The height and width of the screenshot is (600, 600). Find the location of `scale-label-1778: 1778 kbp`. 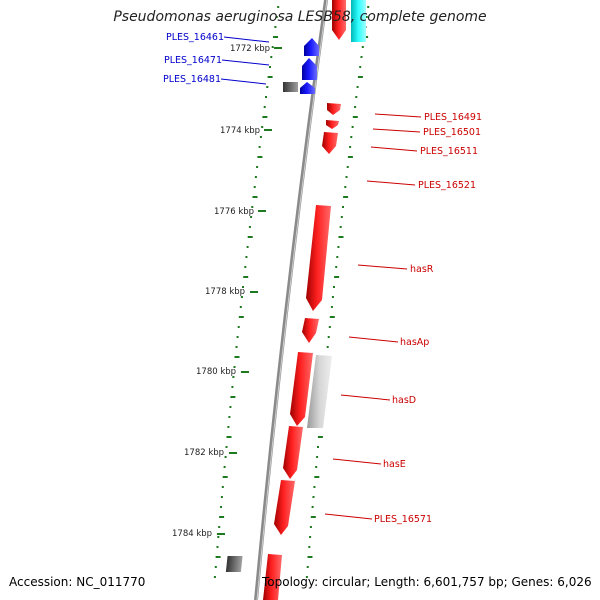

scale-label-1778: 1778 kbp is located at coordinates (225, 292).